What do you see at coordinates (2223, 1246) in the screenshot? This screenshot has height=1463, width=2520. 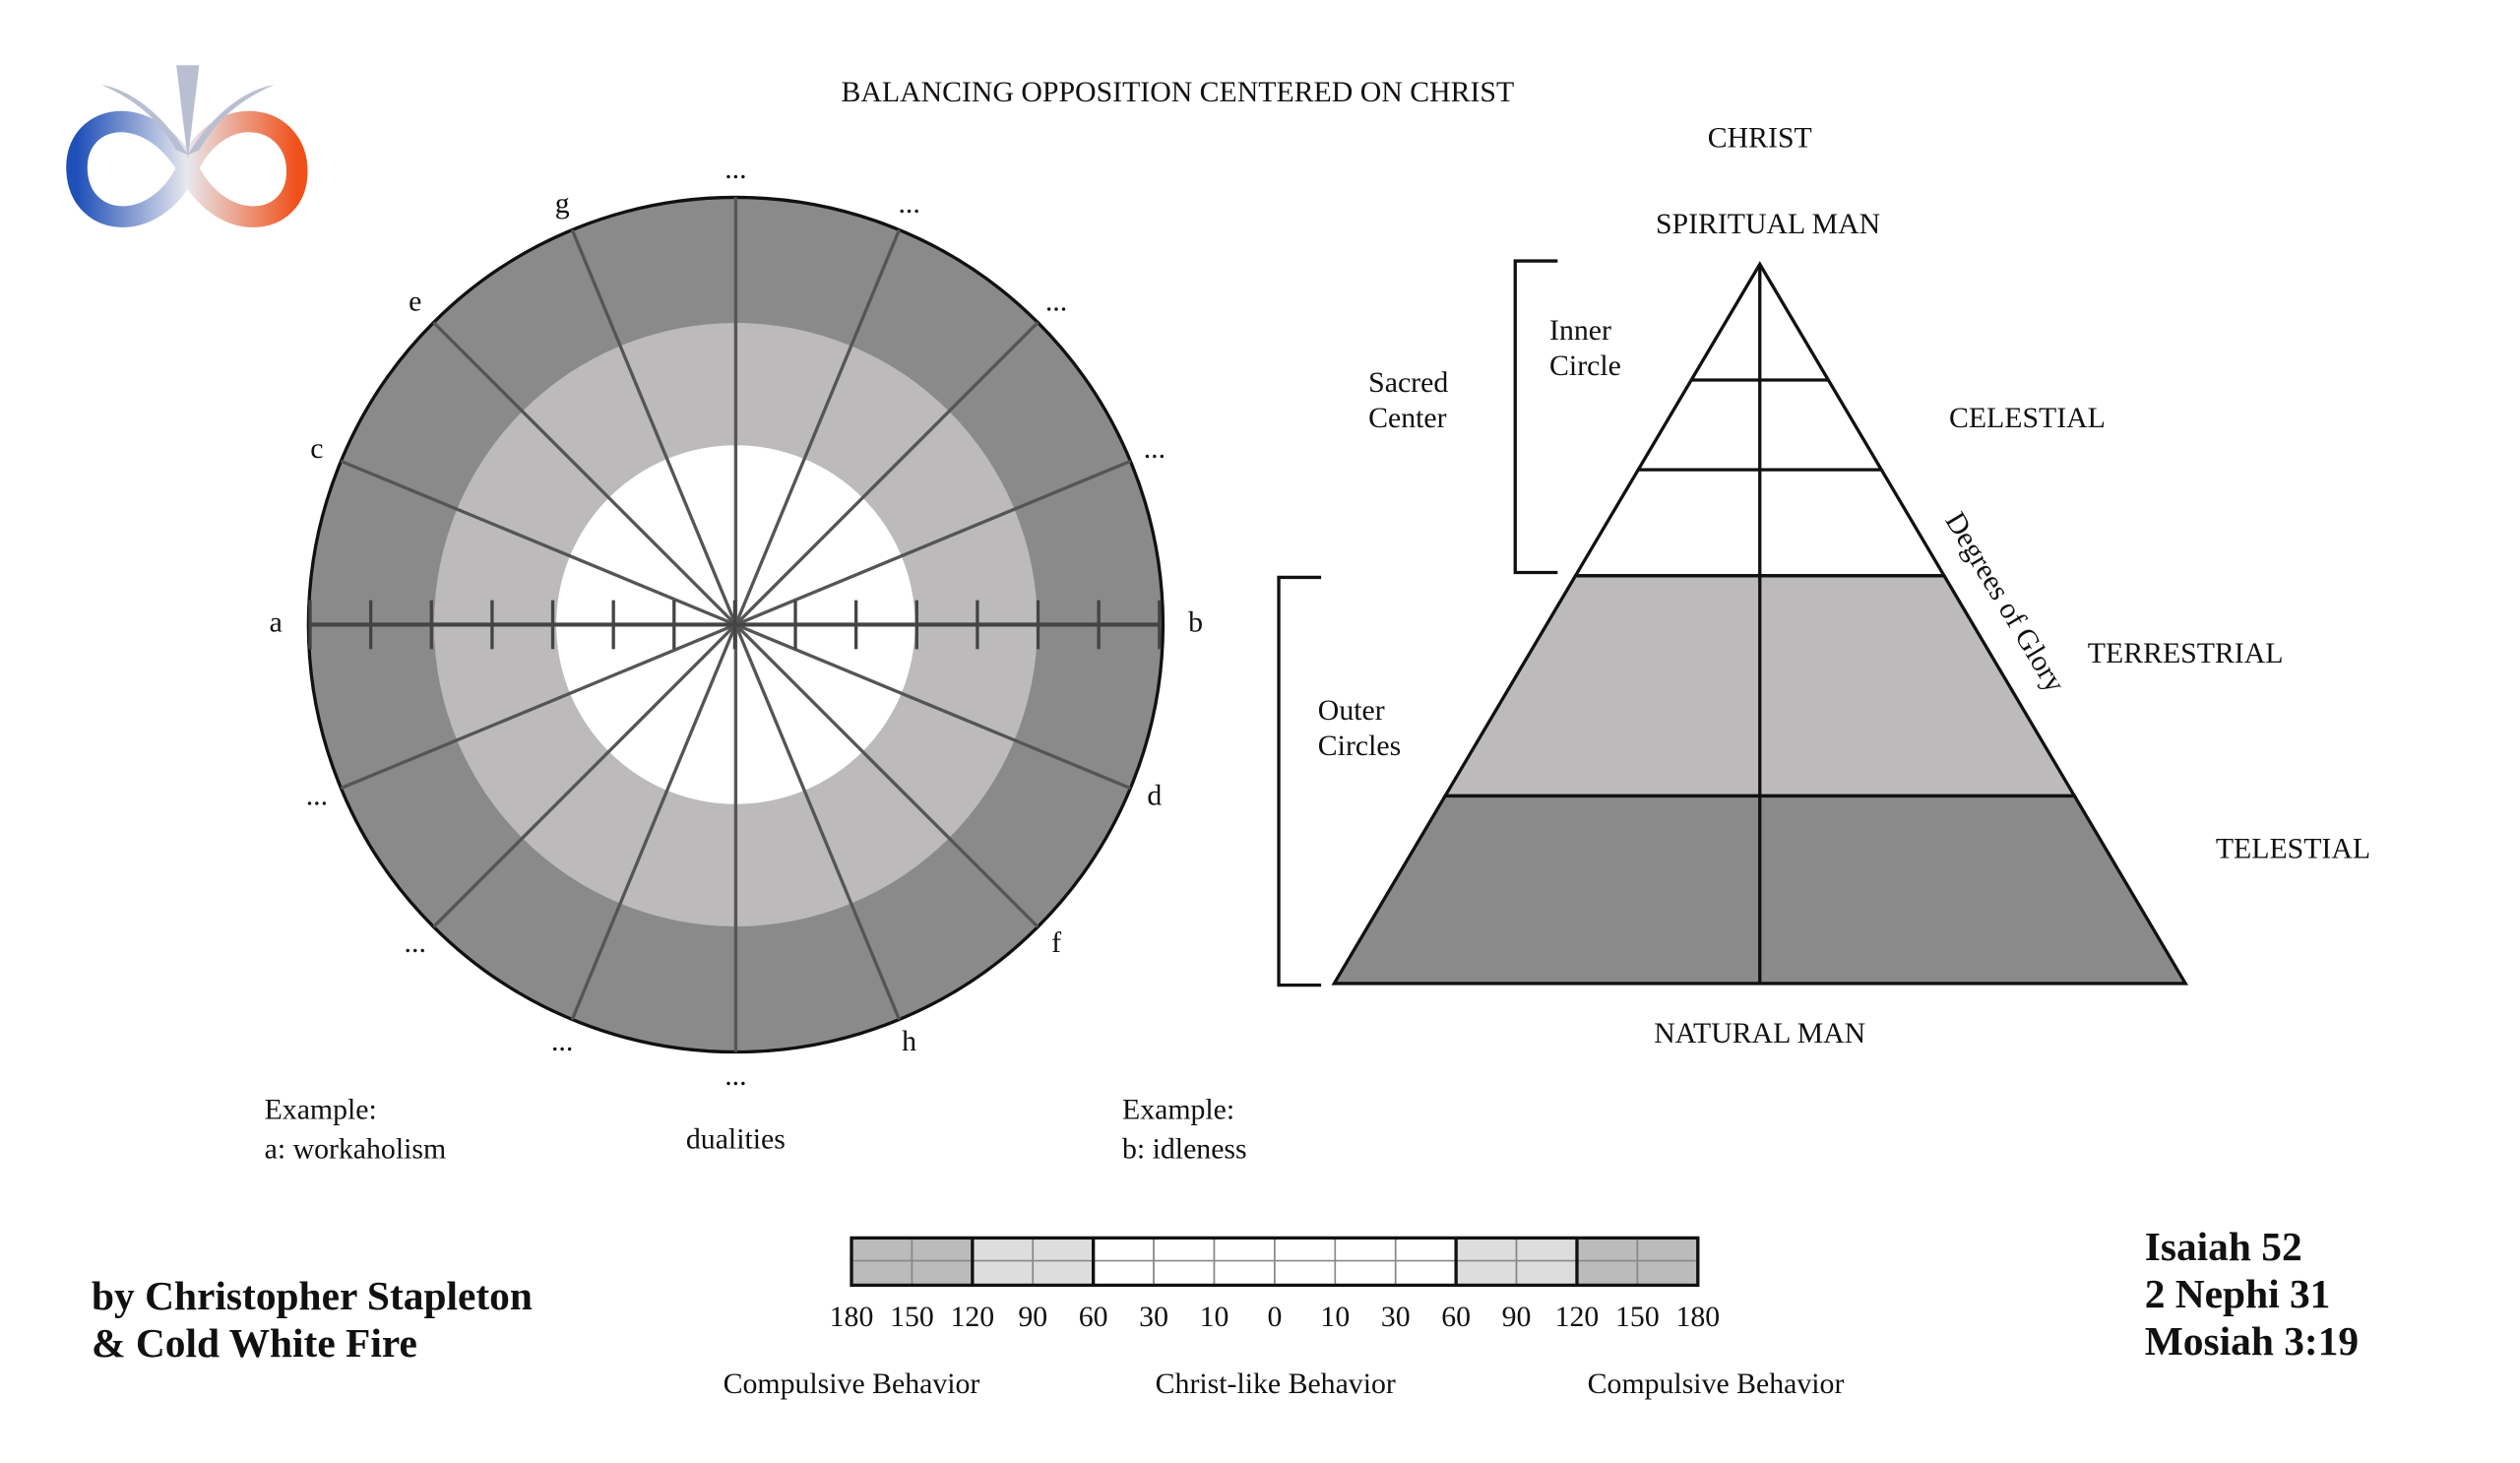 I see `reference: Isaiah 52` at bounding box center [2223, 1246].